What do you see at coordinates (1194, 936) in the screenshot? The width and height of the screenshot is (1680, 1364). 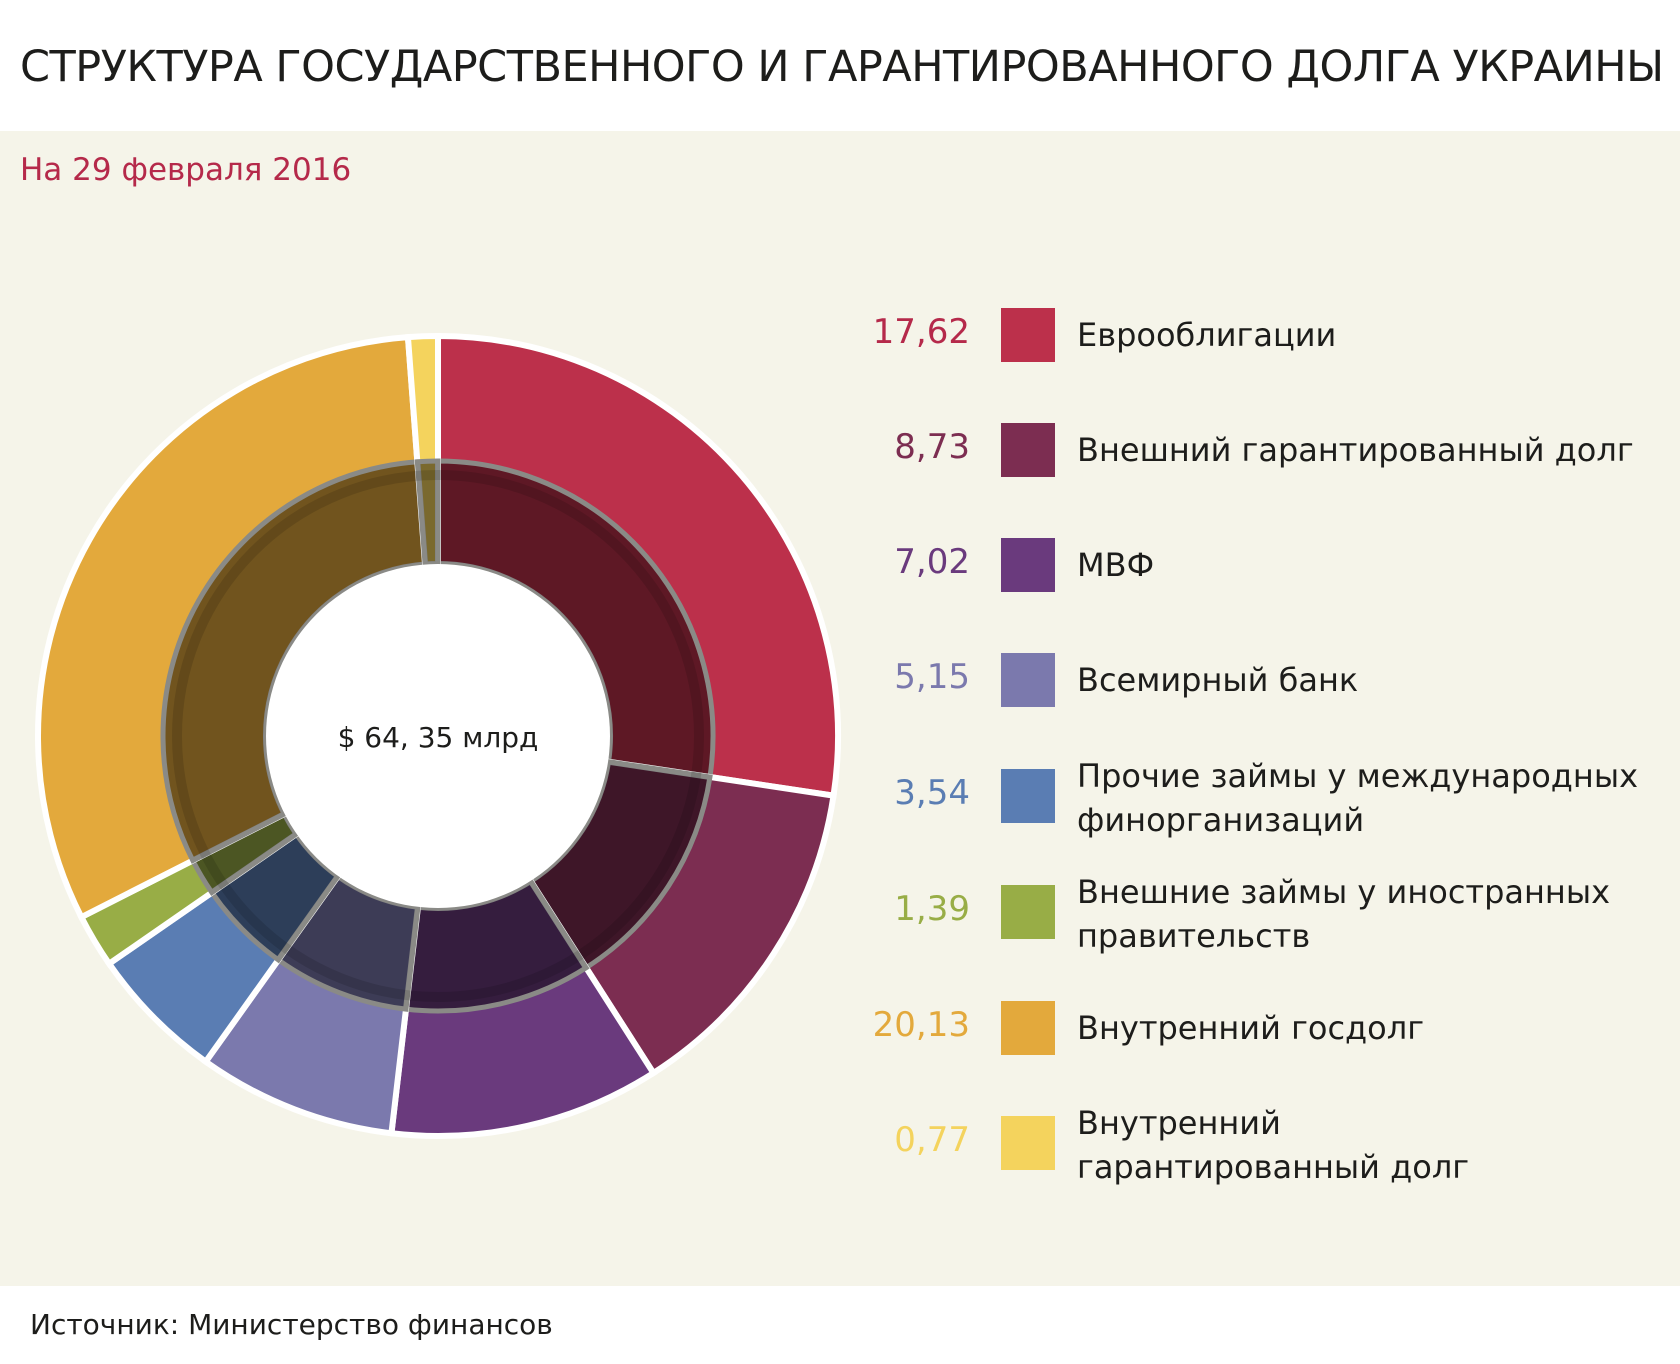 I see `legend-label-line: правительств` at bounding box center [1194, 936].